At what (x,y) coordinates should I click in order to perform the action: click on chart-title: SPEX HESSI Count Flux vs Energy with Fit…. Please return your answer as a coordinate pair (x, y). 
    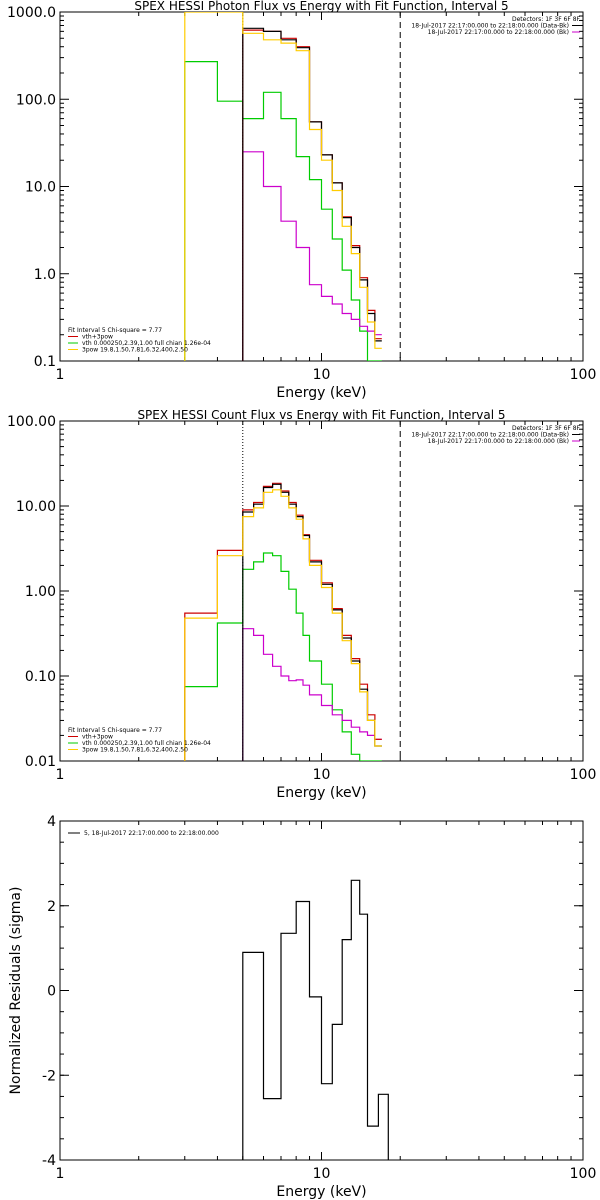
    Looking at the image, I should click on (321, 415).